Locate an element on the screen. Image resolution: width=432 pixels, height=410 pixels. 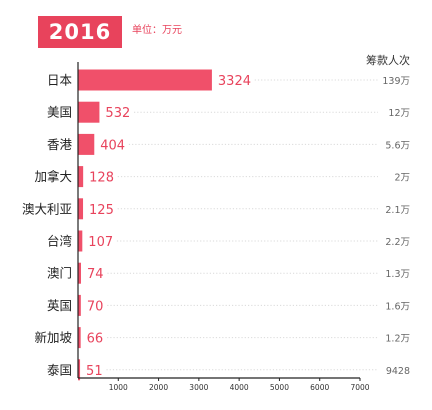
value-label: 51 is located at coordinates (94, 371).